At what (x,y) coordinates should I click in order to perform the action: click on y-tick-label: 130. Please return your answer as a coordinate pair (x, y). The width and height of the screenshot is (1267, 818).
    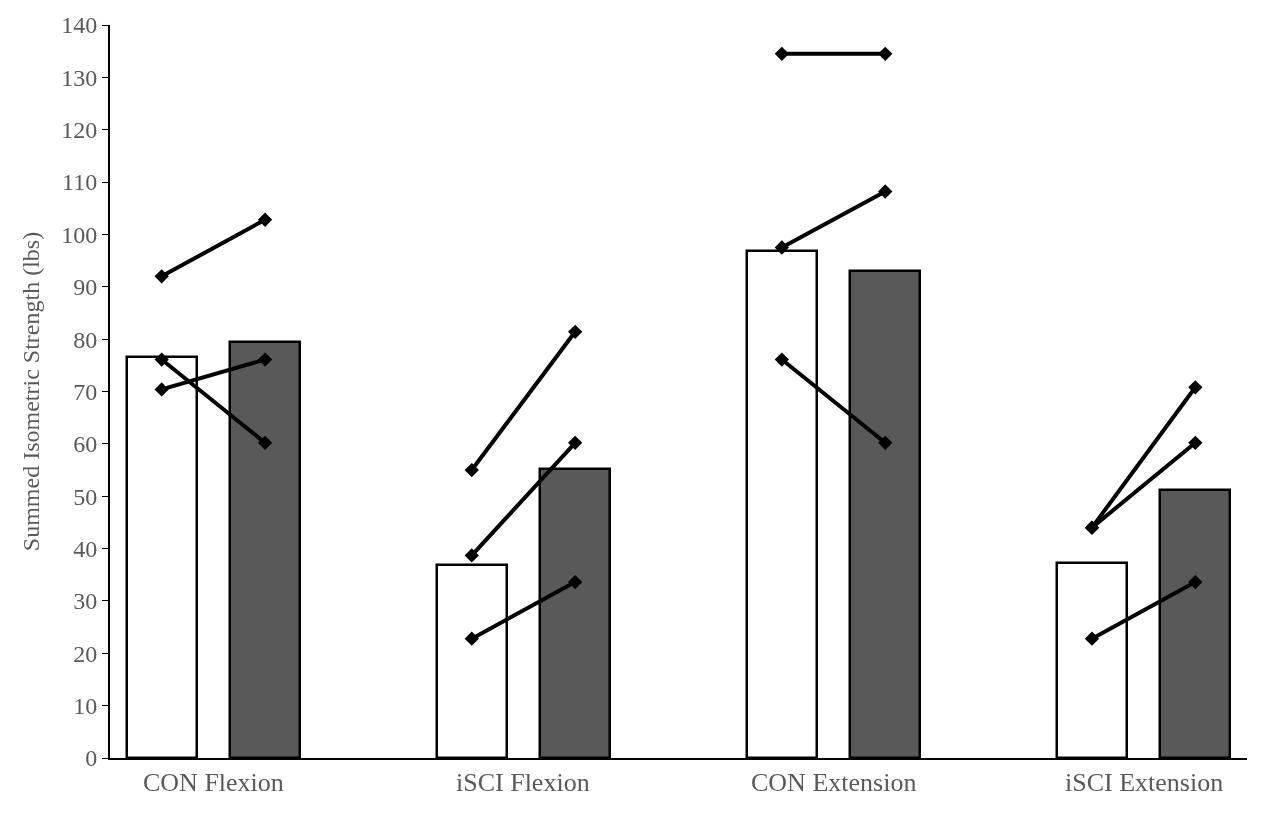
    Looking at the image, I should click on (79, 77).